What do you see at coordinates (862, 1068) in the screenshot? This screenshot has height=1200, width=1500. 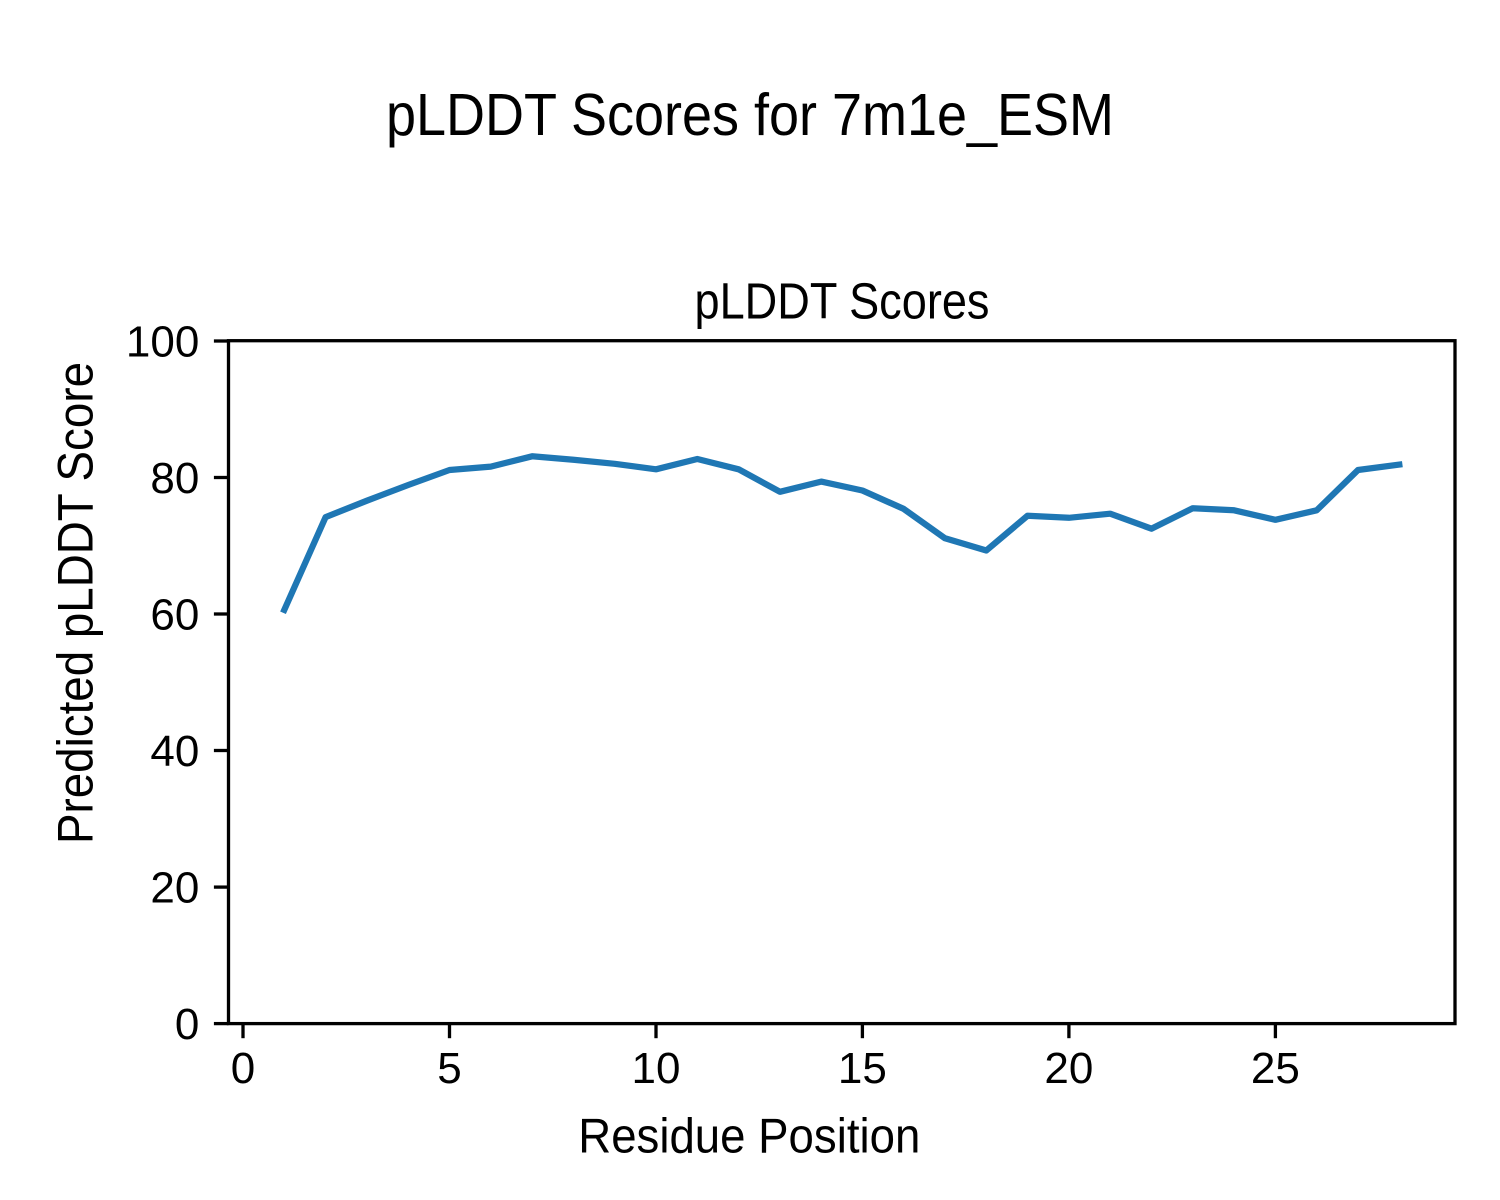 I see `svg-text: 15` at bounding box center [862, 1068].